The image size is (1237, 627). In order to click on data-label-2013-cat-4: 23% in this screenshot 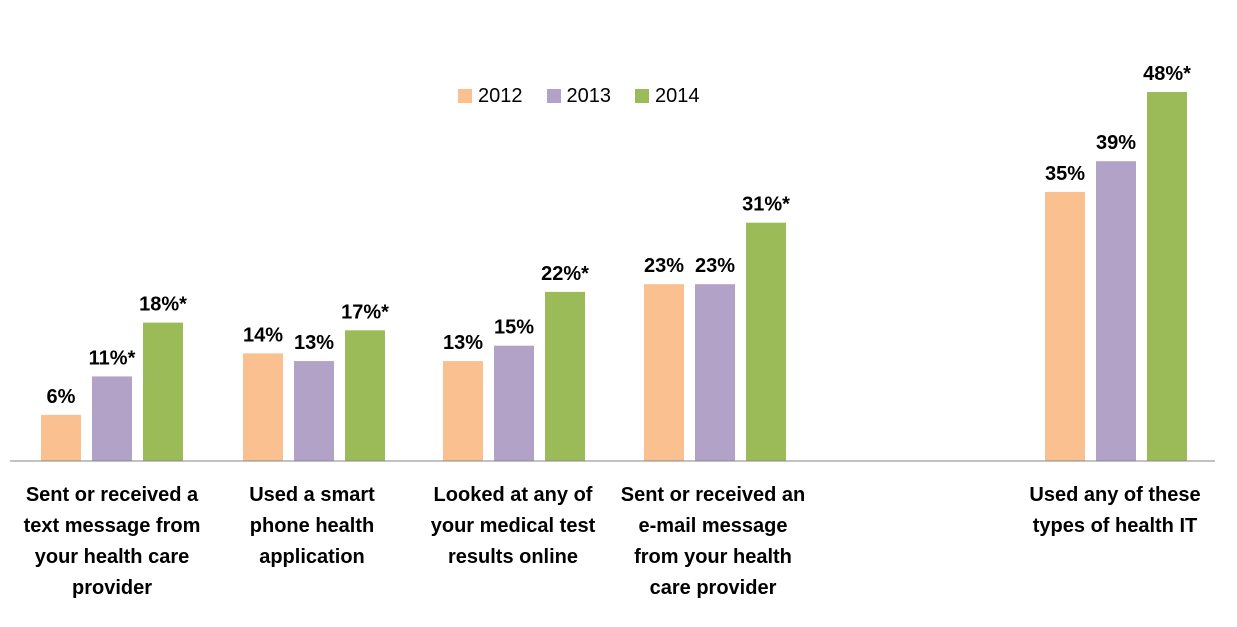, I will do `click(715, 266)`.